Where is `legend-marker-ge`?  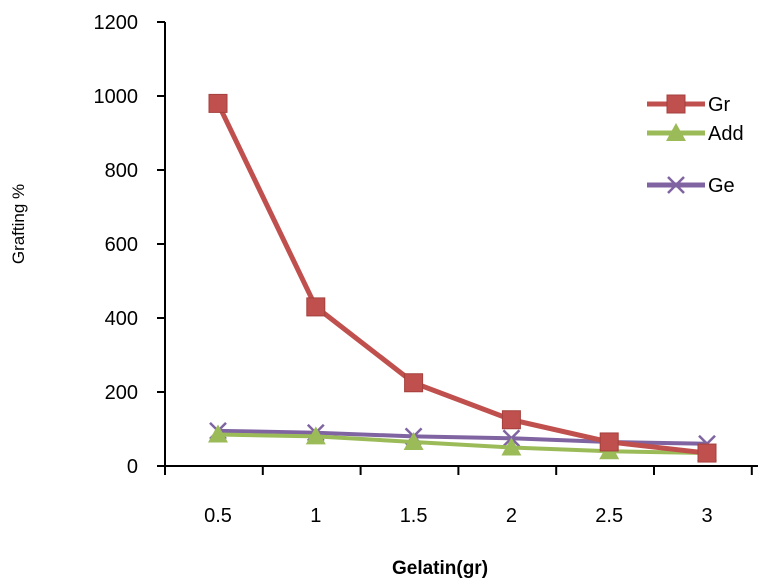
legend-marker-ge is located at coordinates (676, 185).